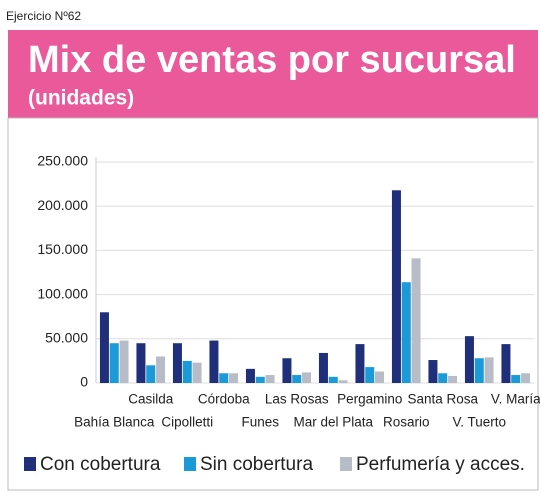  Describe the element at coordinates (333, 422) in the screenshot. I see `x-tick-label: Mar del Plata` at that location.